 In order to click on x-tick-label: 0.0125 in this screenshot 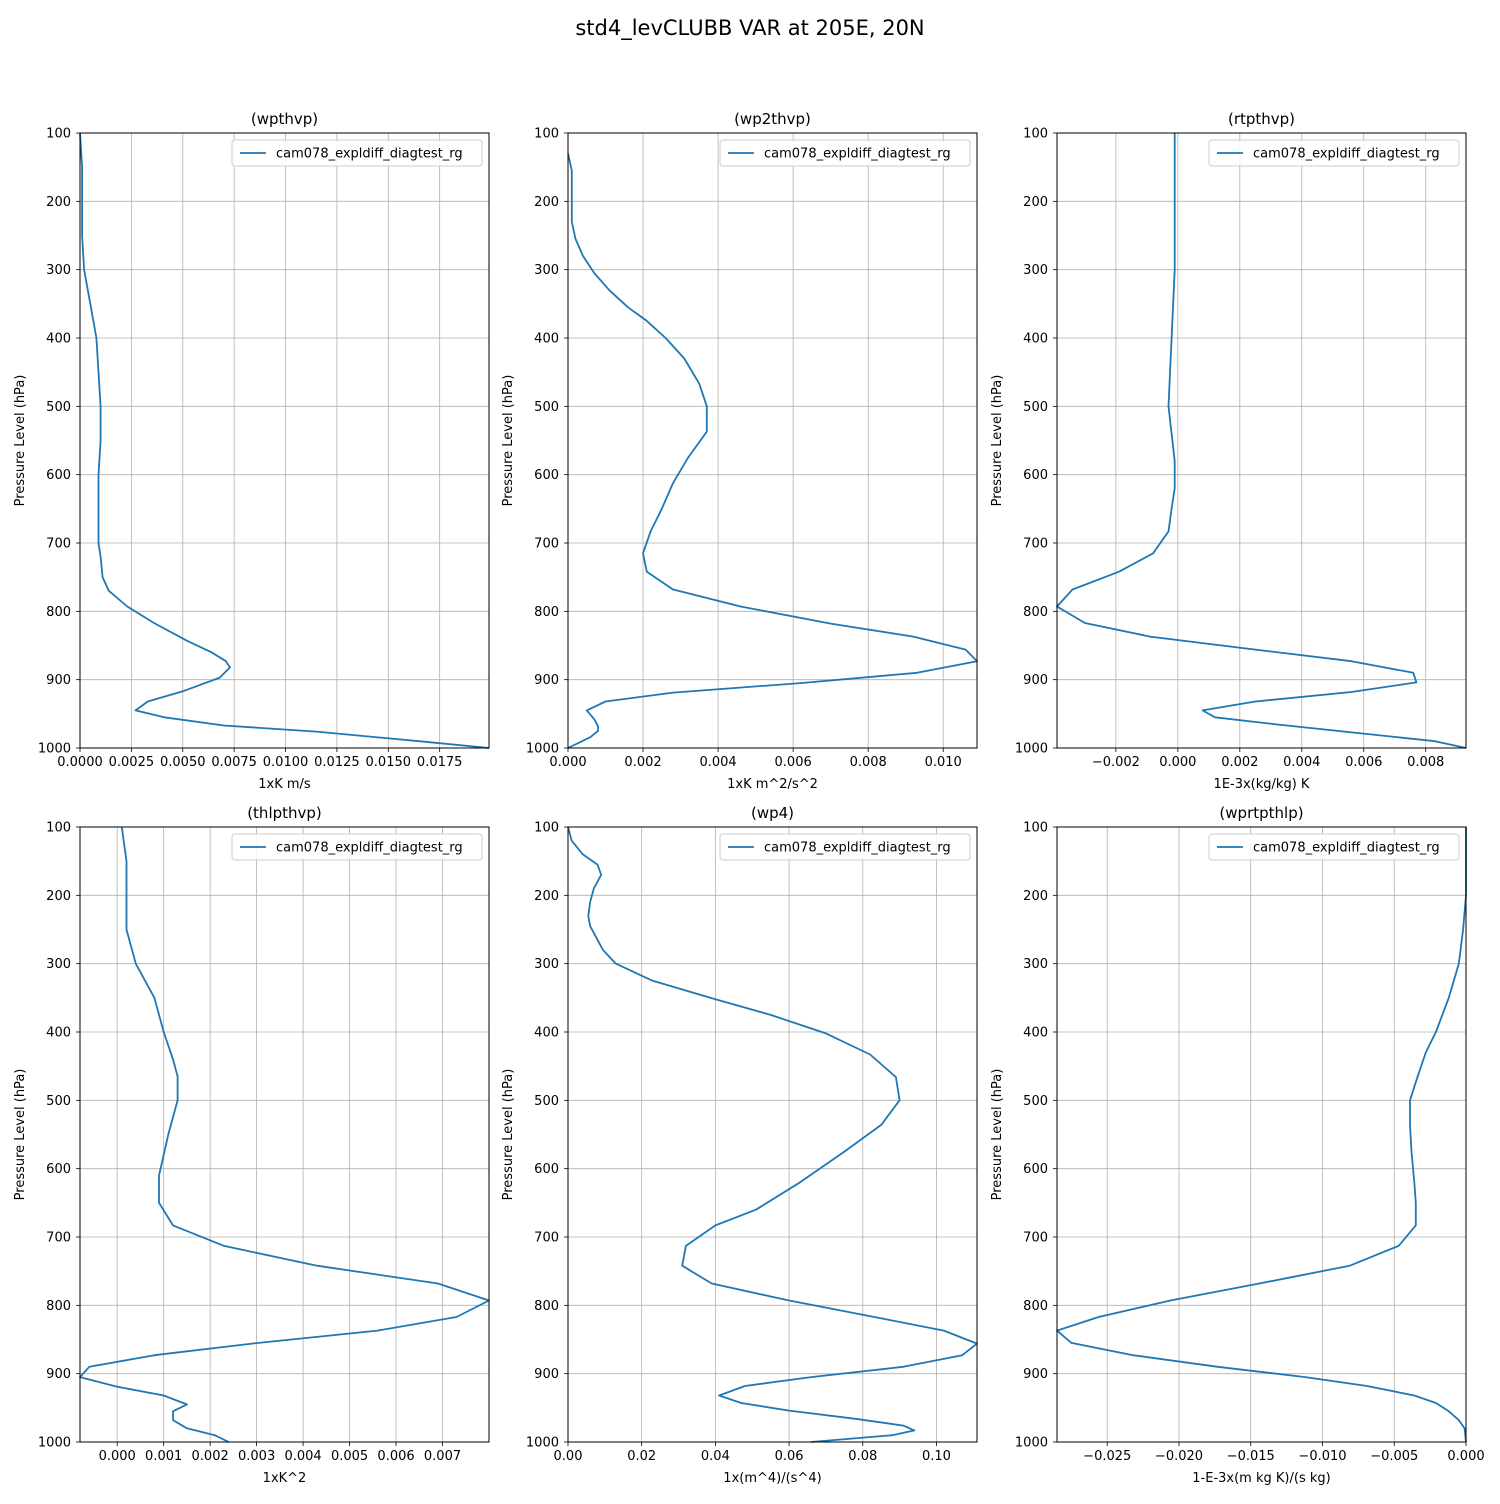, I will do `click(337, 762)`.